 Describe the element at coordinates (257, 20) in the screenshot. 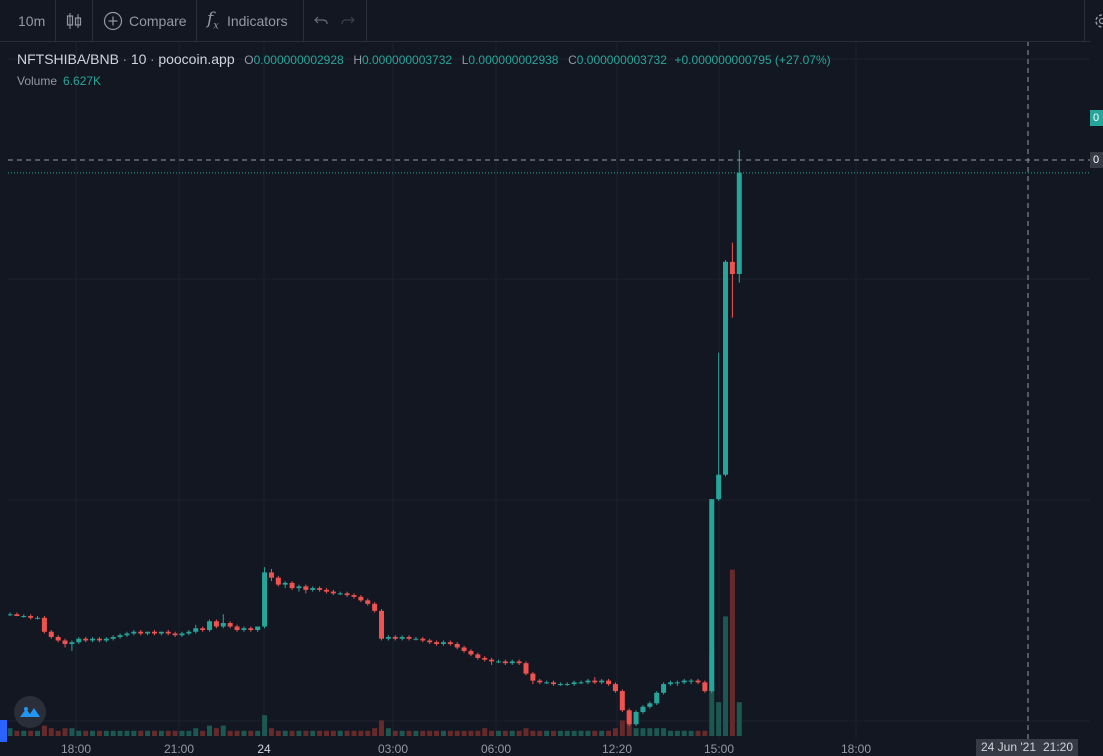

I see `indicators-label: Indicators` at that location.